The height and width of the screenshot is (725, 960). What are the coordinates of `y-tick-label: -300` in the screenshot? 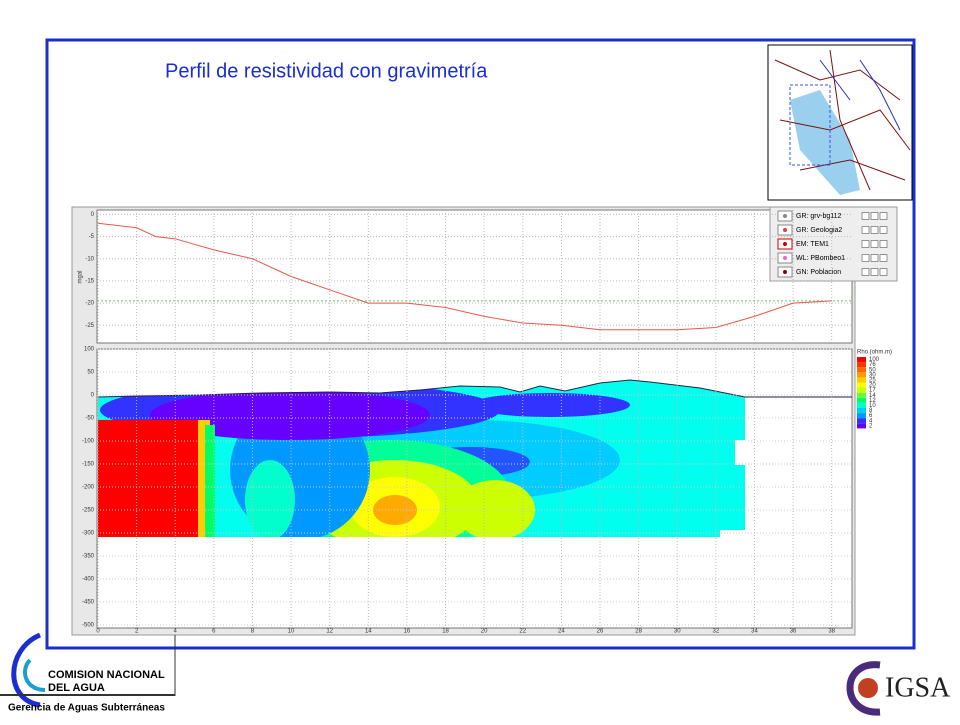 It's located at (88, 534).